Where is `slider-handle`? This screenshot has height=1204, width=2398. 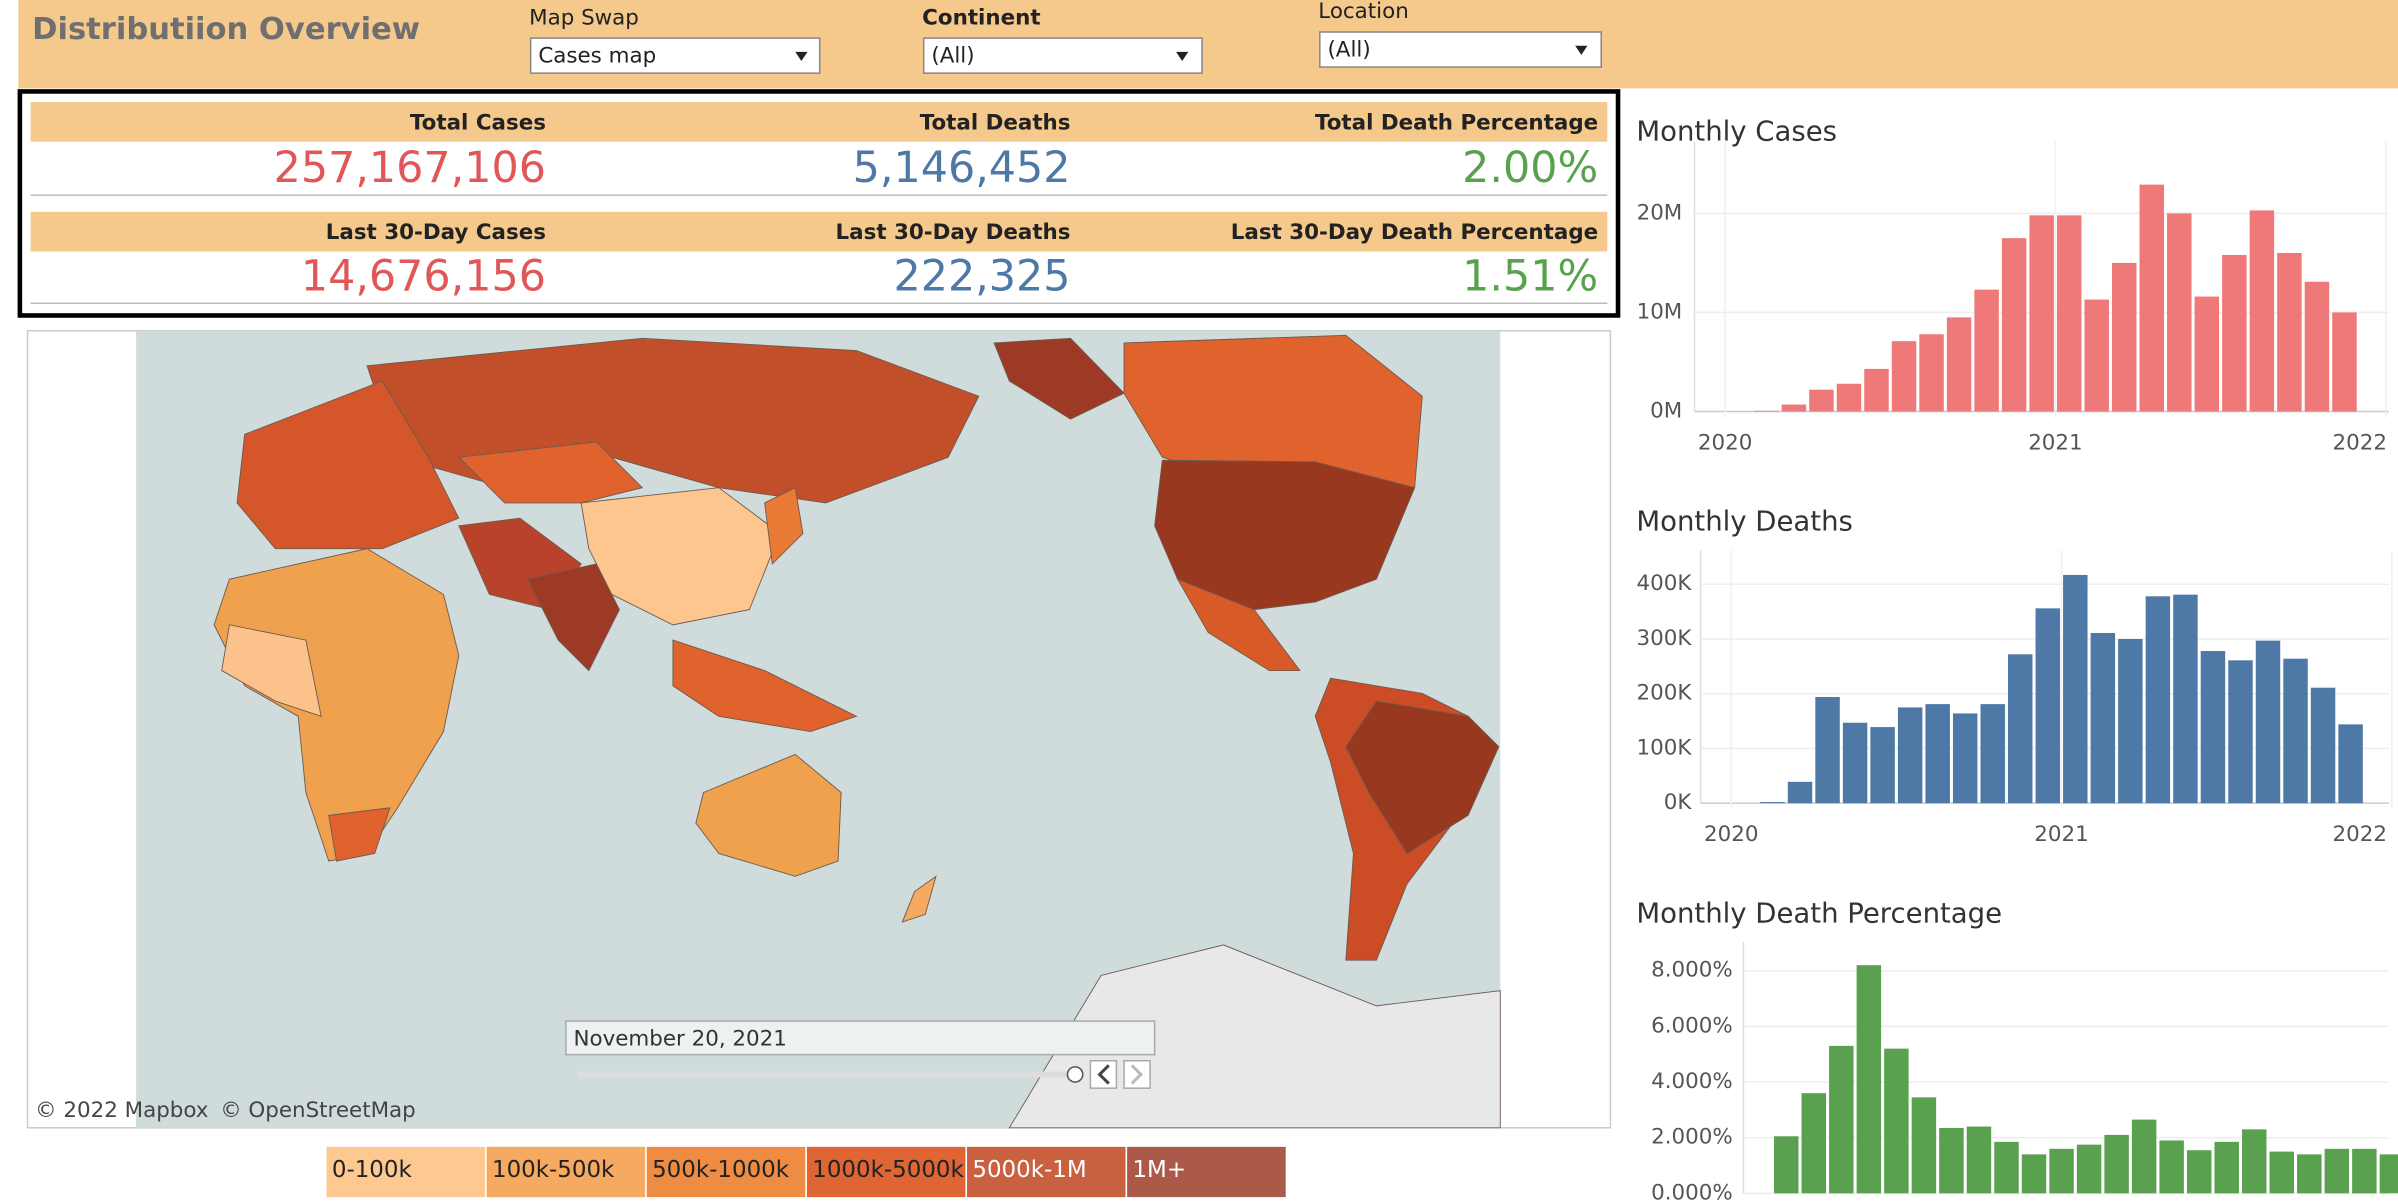 slider-handle is located at coordinates (1075, 1074).